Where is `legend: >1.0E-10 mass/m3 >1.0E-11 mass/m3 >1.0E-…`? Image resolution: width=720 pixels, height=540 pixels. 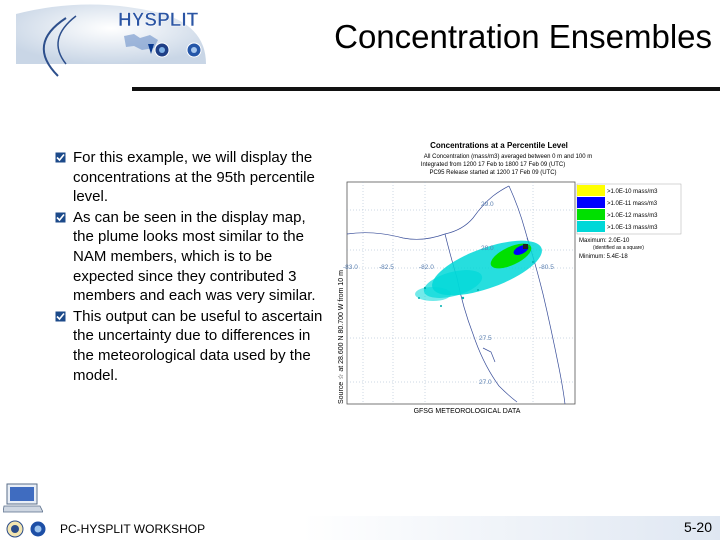
legend: >1.0E-10 mass/m3 >1.0E-11 mass/m3 >1.0E-… is located at coordinates (629, 221).